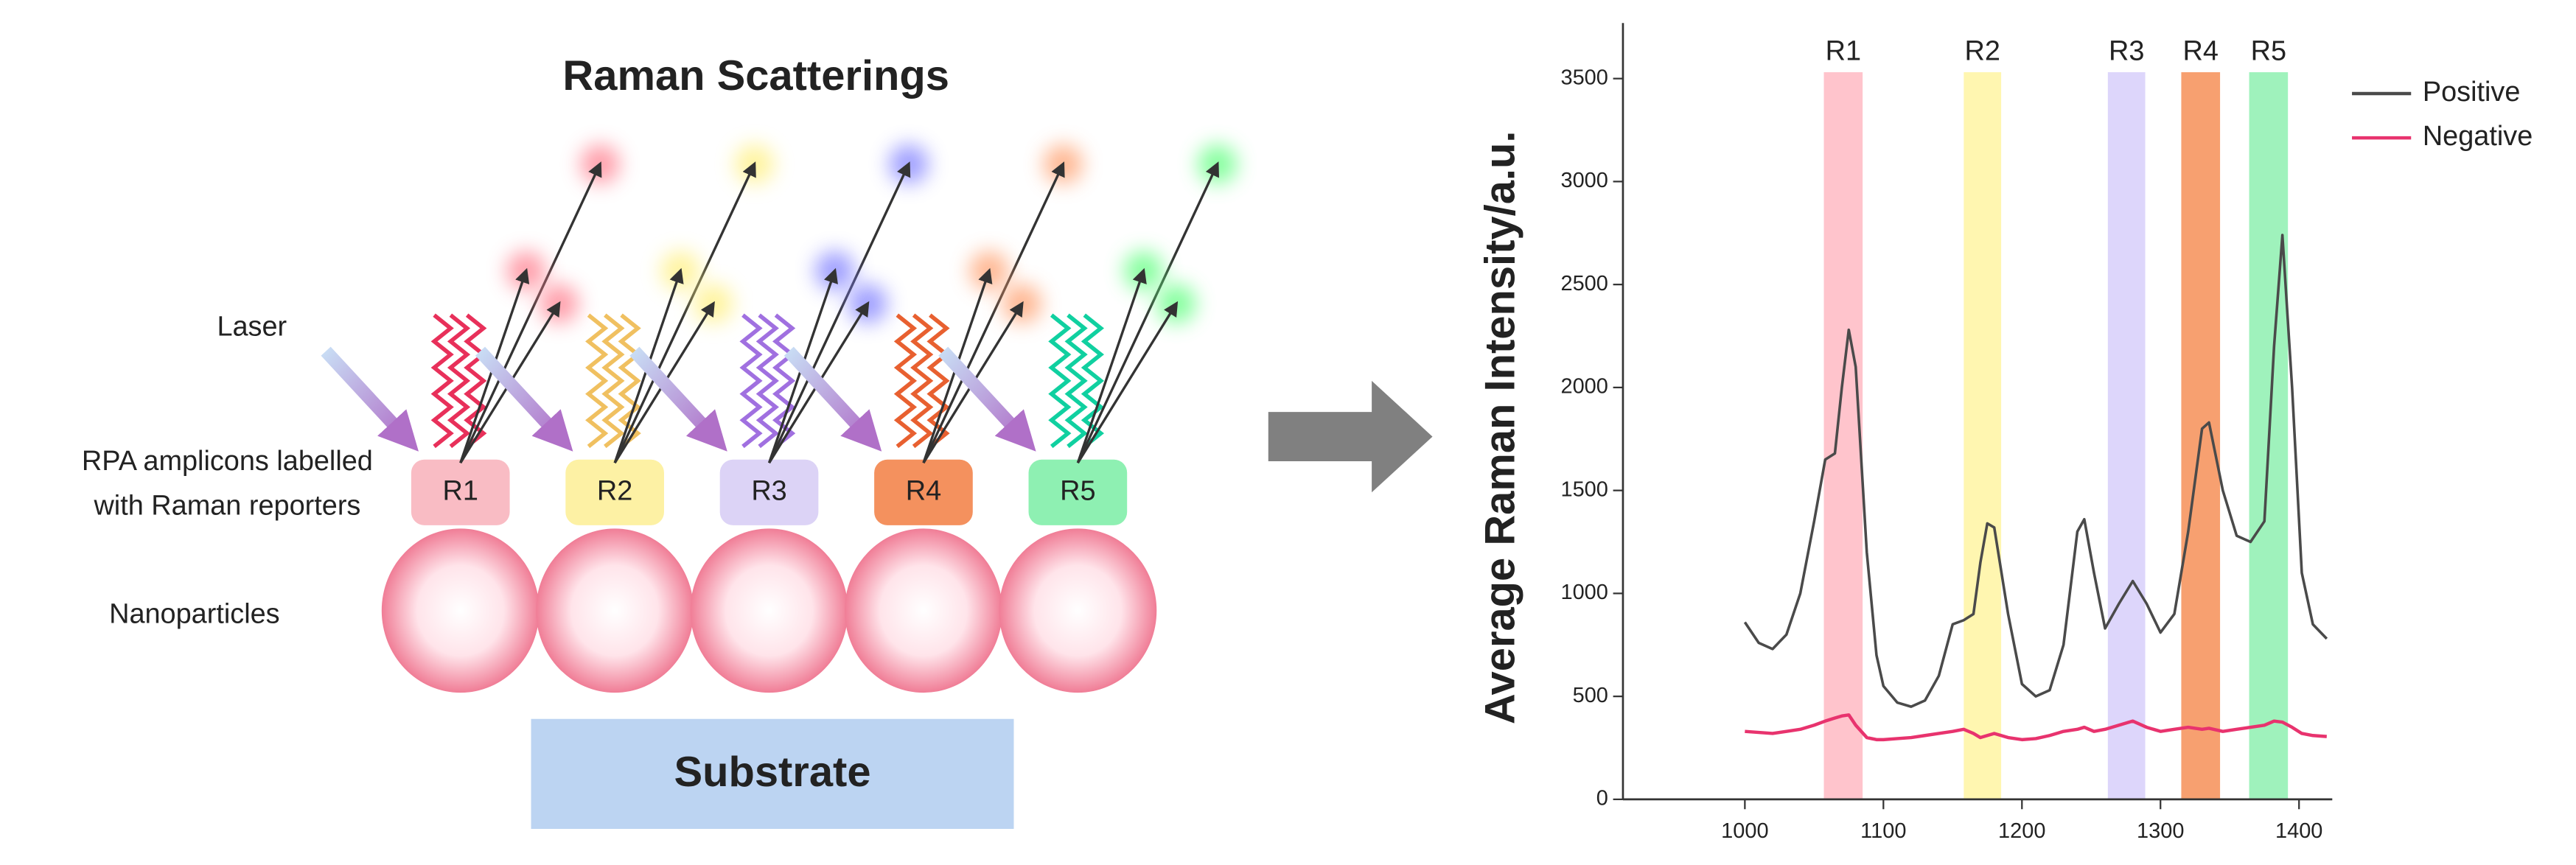 This screenshot has width=2576, height=865. Describe the element at coordinates (1584, 387) in the screenshot. I see `y-tick-label: 2000` at that location.